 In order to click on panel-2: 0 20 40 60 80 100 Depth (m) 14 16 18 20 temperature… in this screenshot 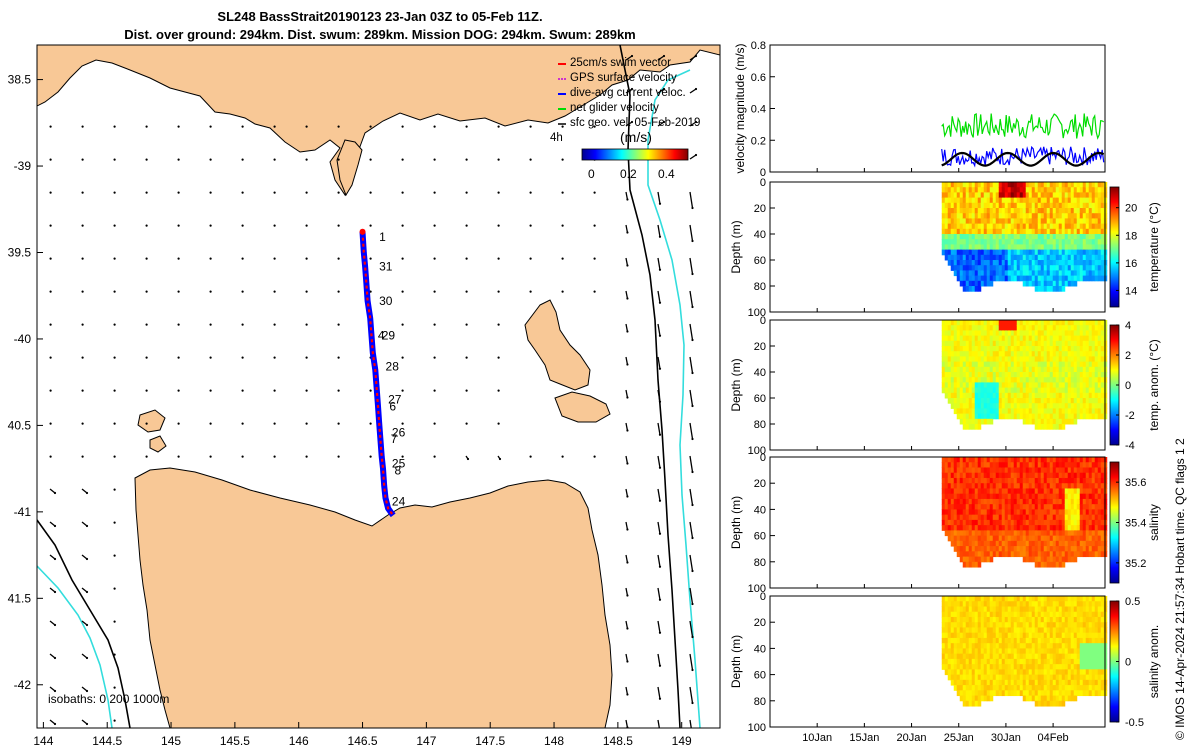, I will do `click(945, 248)`.